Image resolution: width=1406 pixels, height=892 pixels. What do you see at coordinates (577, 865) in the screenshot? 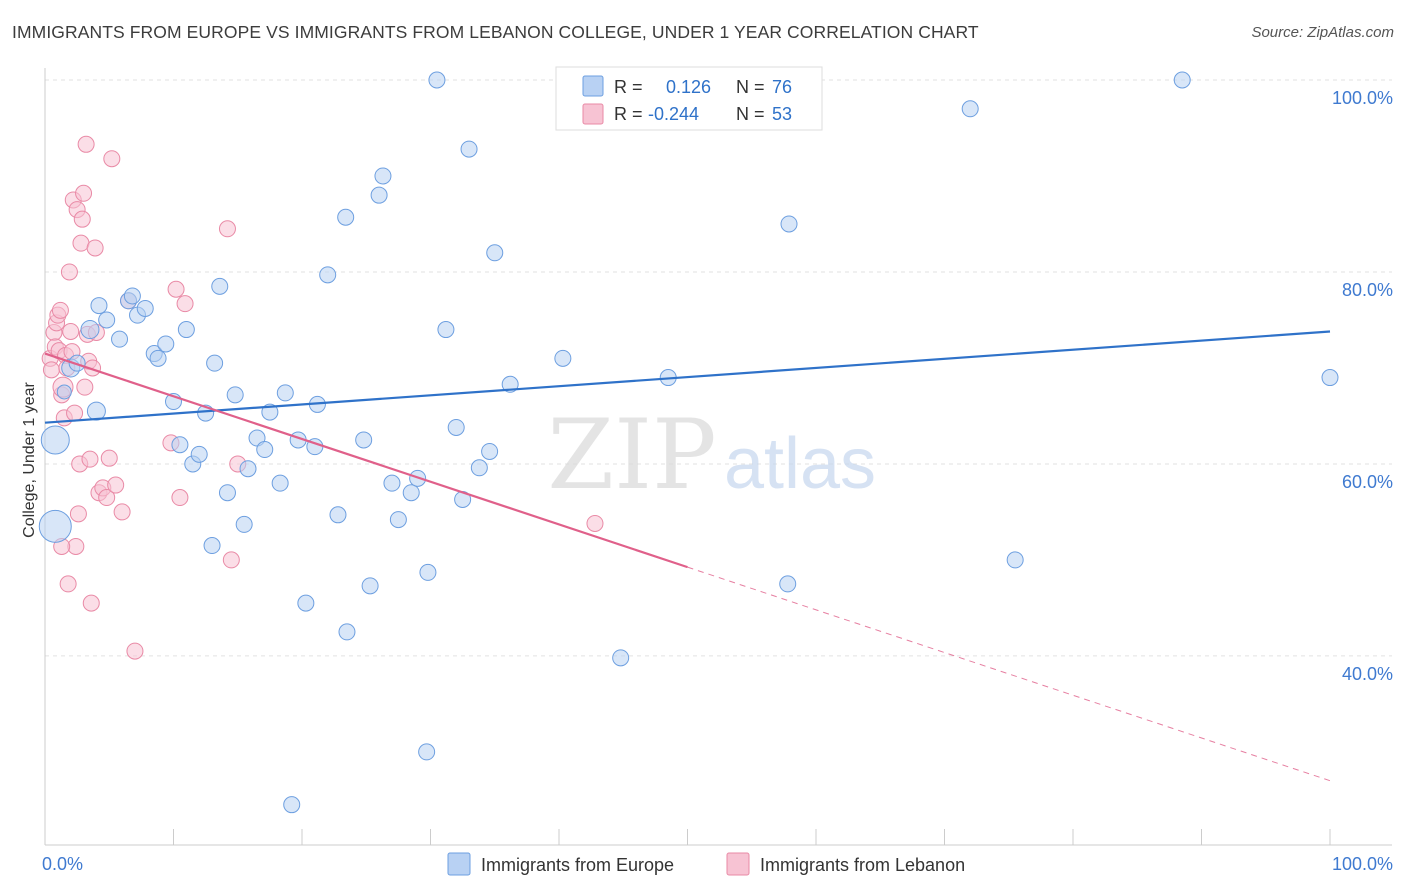
I see `bottom-legend-label-europe: Immigrants from Europe` at bounding box center [577, 865].